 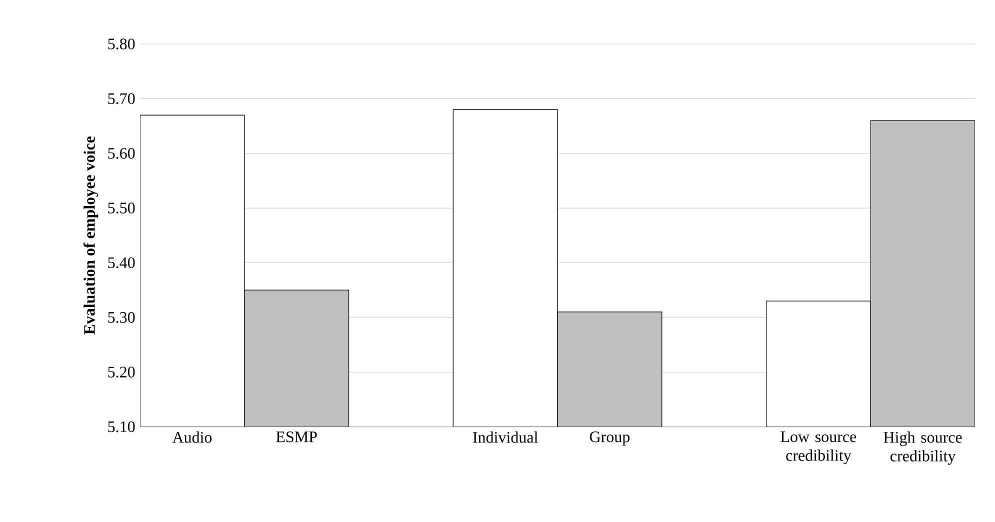 What do you see at coordinates (505, 438) in the screenshot?
I see `x-tick-label: Individual` at bounding box center [505, 438].